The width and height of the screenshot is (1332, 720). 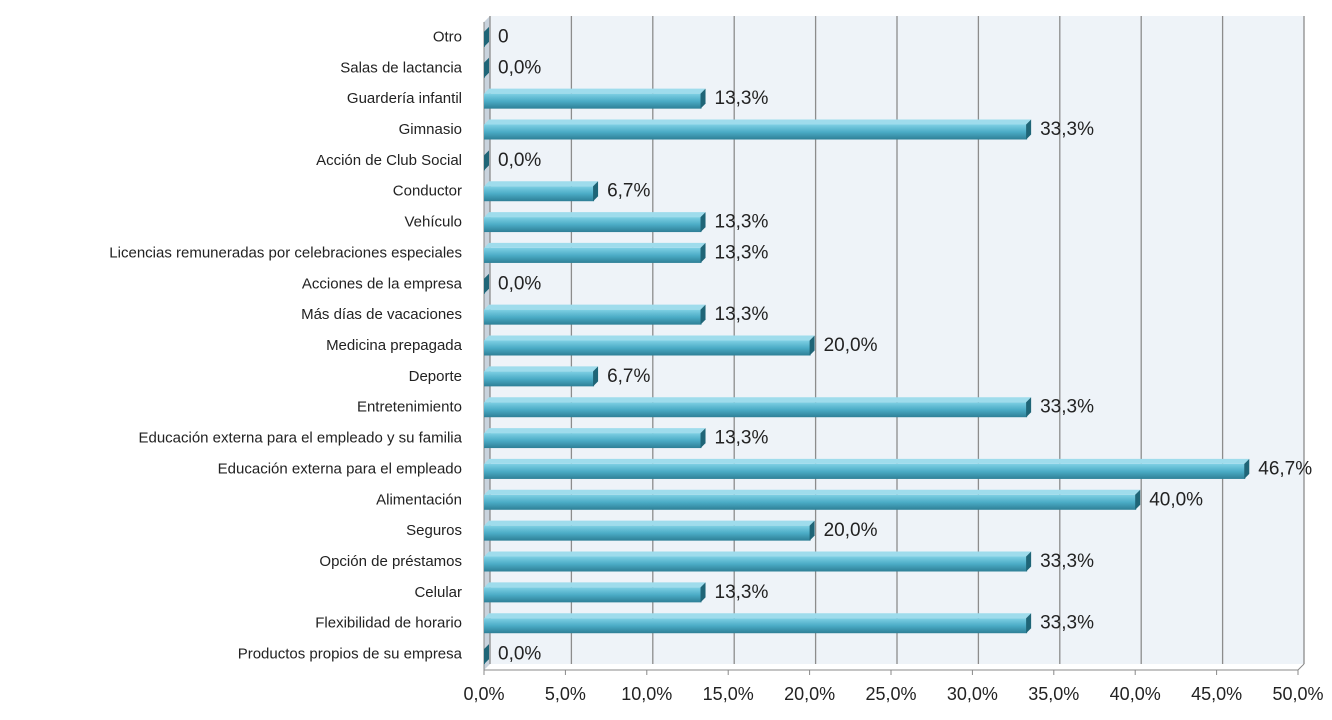 What do you see at coordinates (409, 407) in the screenshot?
I see `y-tick-label: Entretenimiento` at bounding box center [409, 407].